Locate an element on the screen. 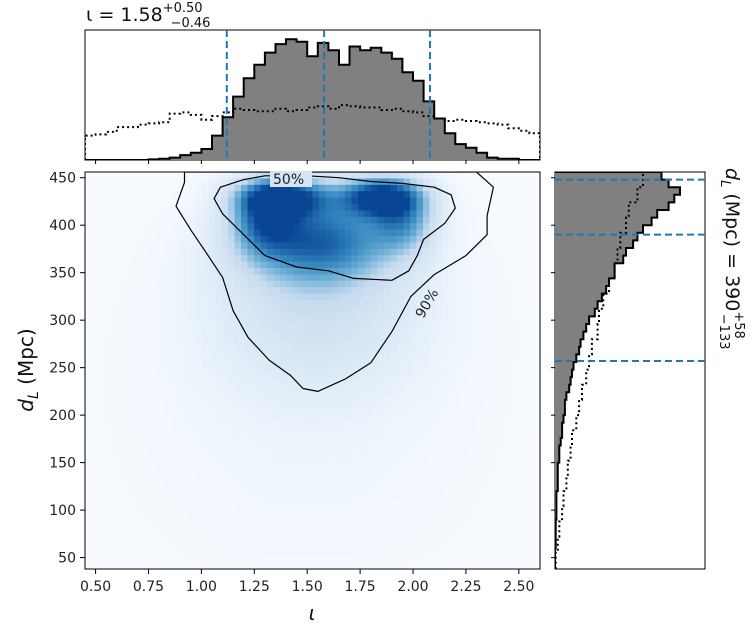 This screenshot has height=635, width=753. y-axis-label-unit: (Mpc) is located at coordinates (26, 359).